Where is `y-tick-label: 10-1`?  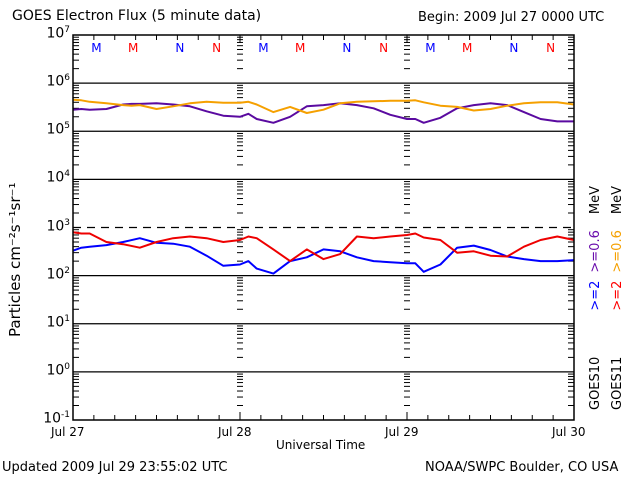
y-tick-label: 10-1 is located at coordinates (56, 418).